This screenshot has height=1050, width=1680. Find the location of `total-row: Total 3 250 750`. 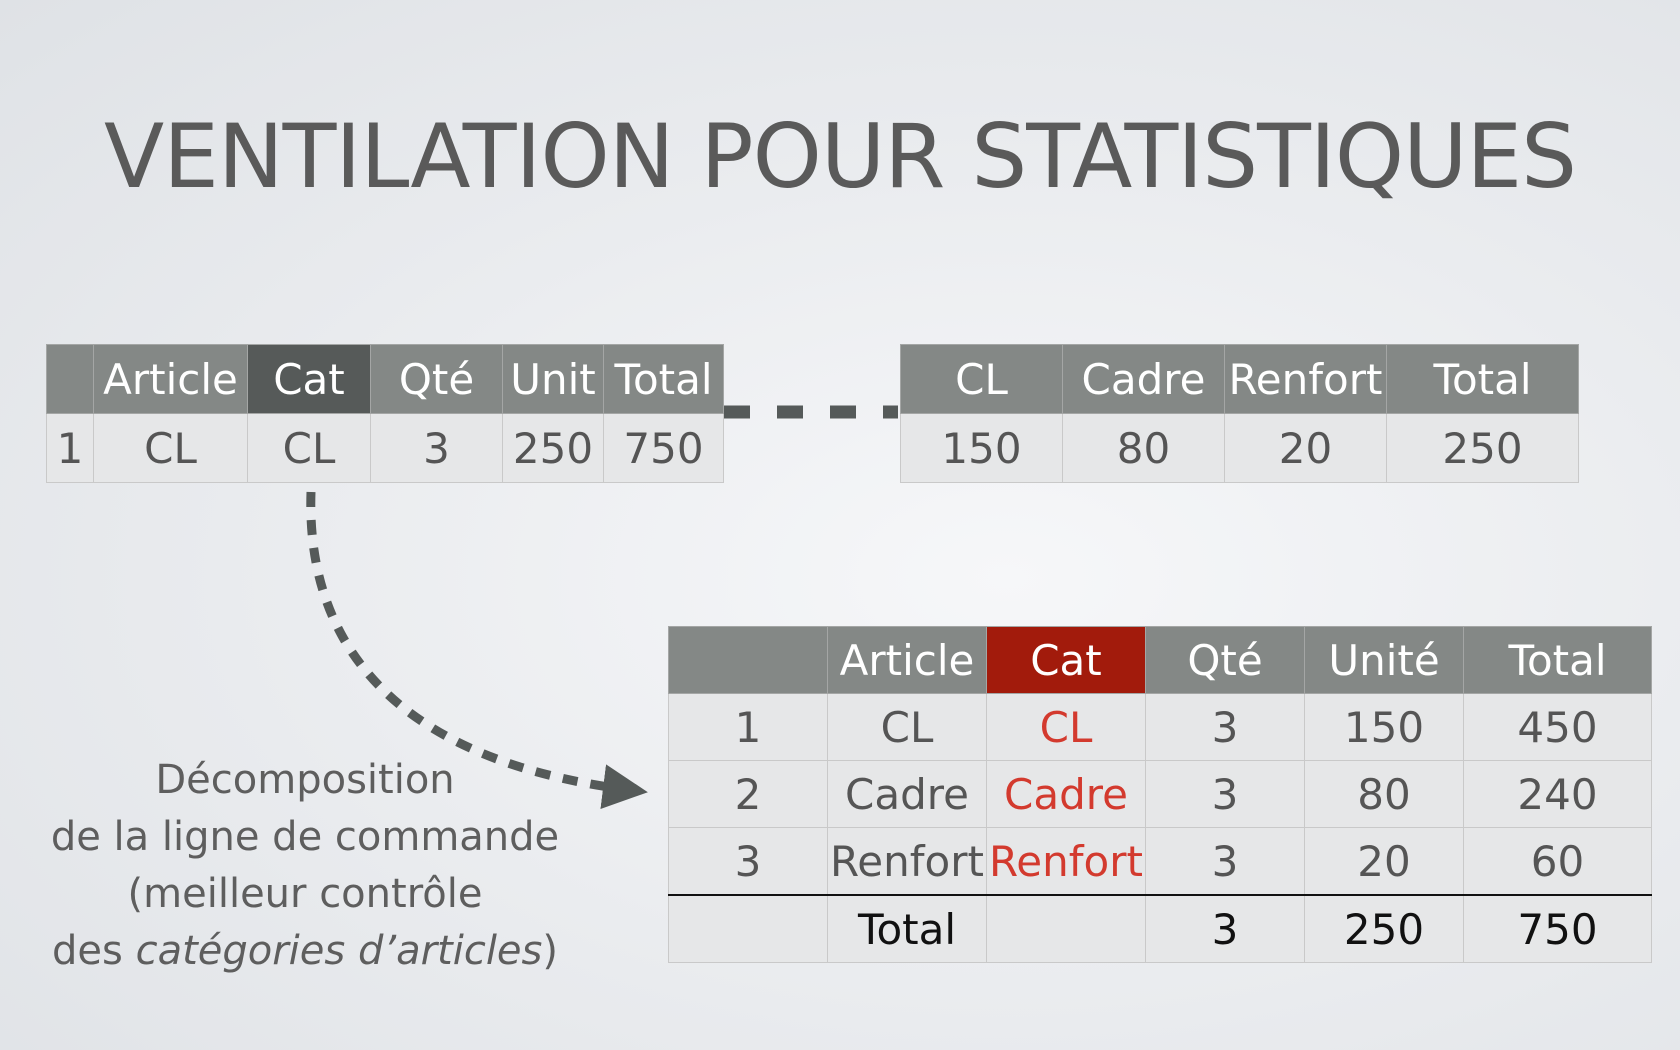

total-row: Total 3 250 750 is located at coordinates (1160, 928).